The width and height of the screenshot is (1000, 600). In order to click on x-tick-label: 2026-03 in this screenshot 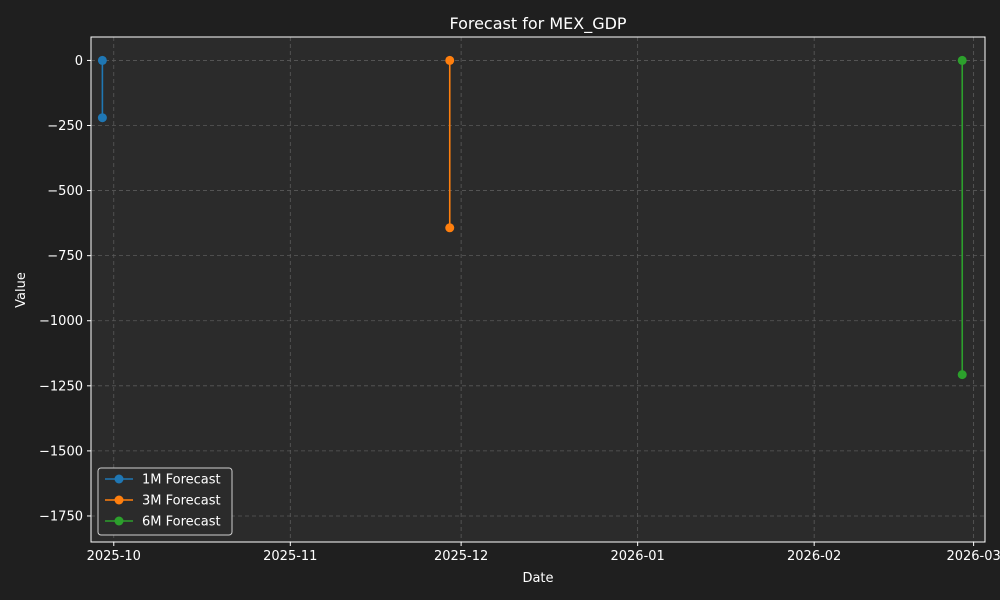, I will do `click(973, 556)`.